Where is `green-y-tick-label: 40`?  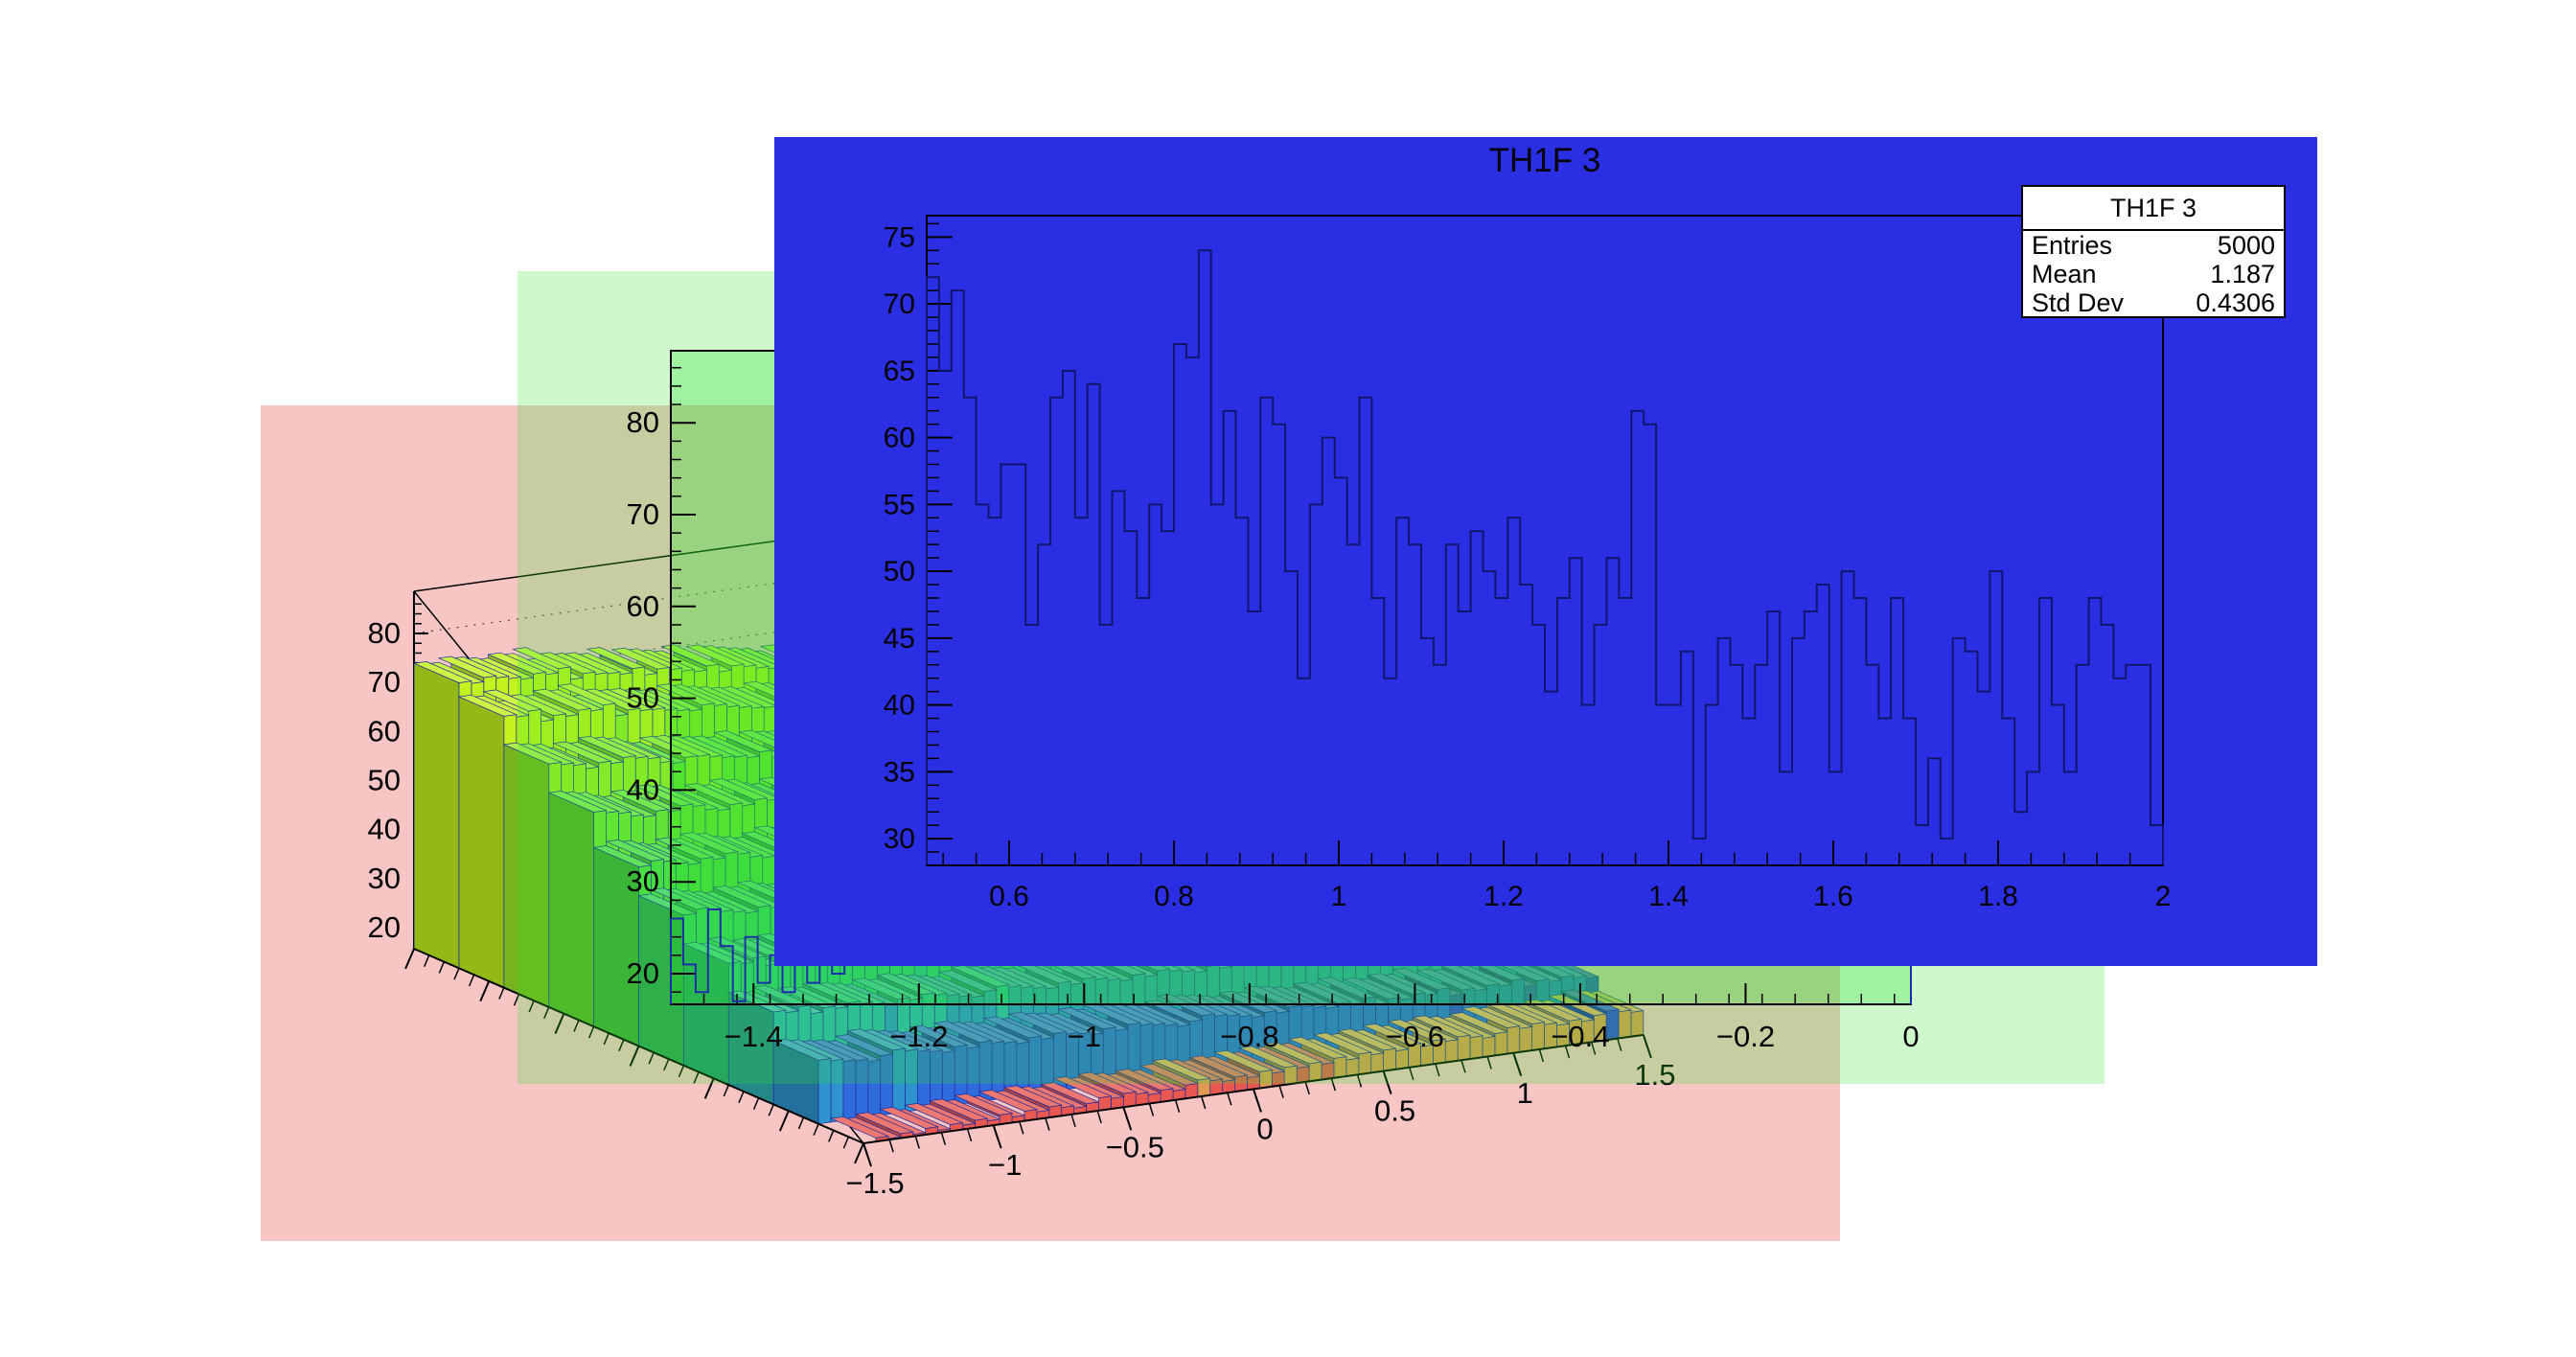 green-y-tick-label: 40 is located at coordinates (643, 789).